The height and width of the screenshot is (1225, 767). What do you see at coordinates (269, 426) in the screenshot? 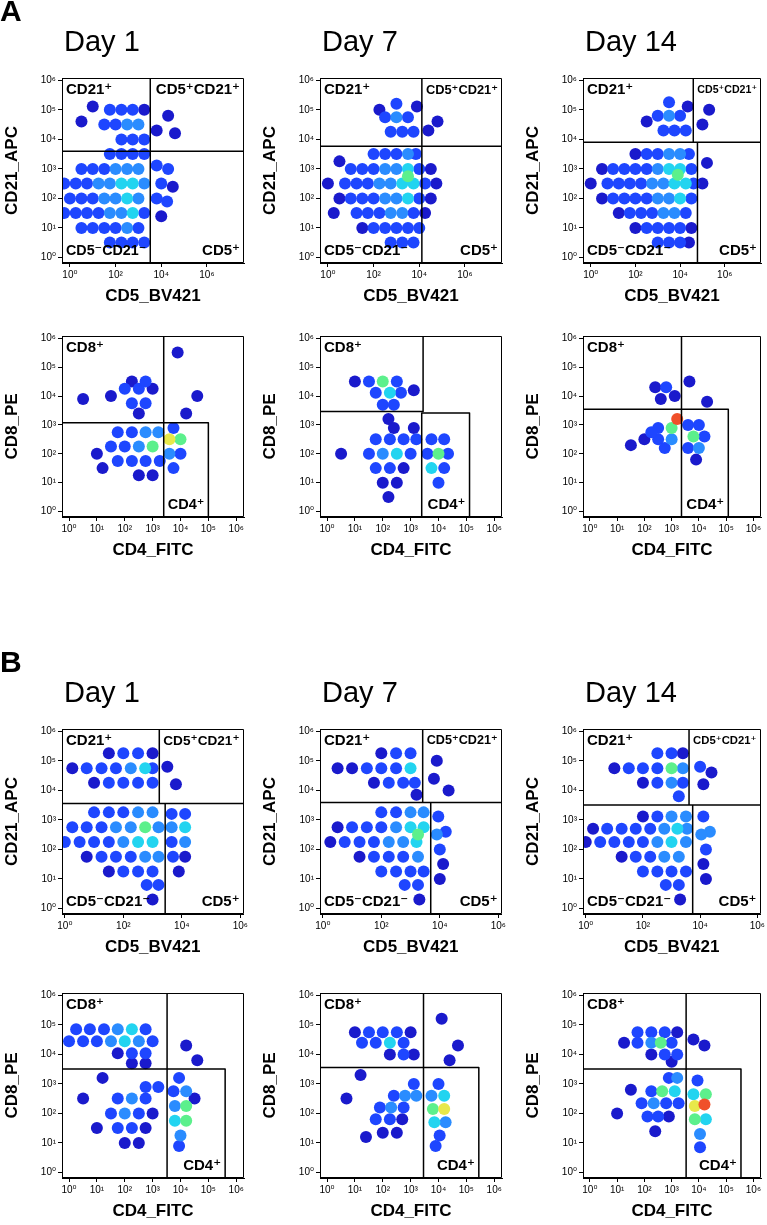
I see `y-axis-title: CD8_PE` at bounding box center [269, 426].